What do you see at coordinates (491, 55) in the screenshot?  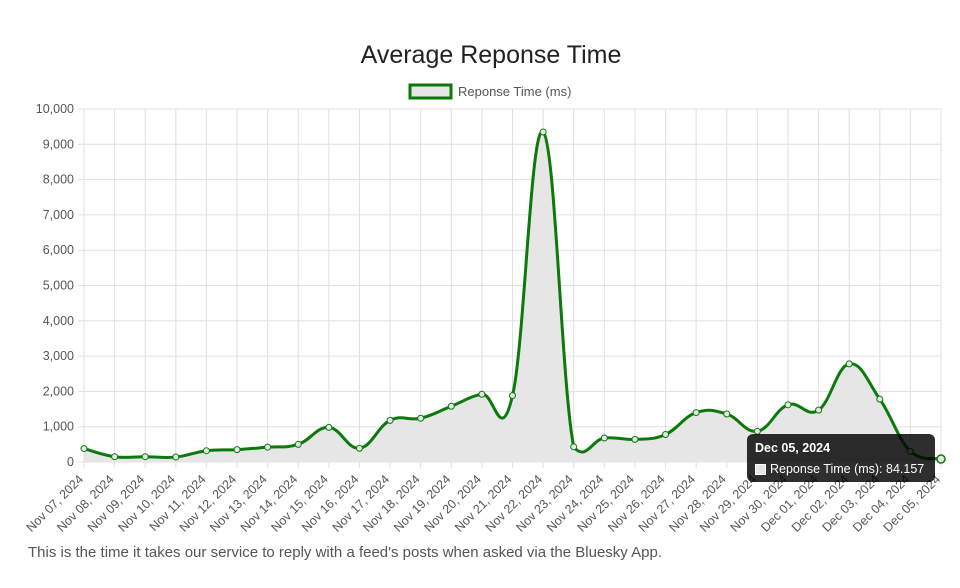 I see `chart-title: Average Reponse Time` at bounding box center [491, 55].